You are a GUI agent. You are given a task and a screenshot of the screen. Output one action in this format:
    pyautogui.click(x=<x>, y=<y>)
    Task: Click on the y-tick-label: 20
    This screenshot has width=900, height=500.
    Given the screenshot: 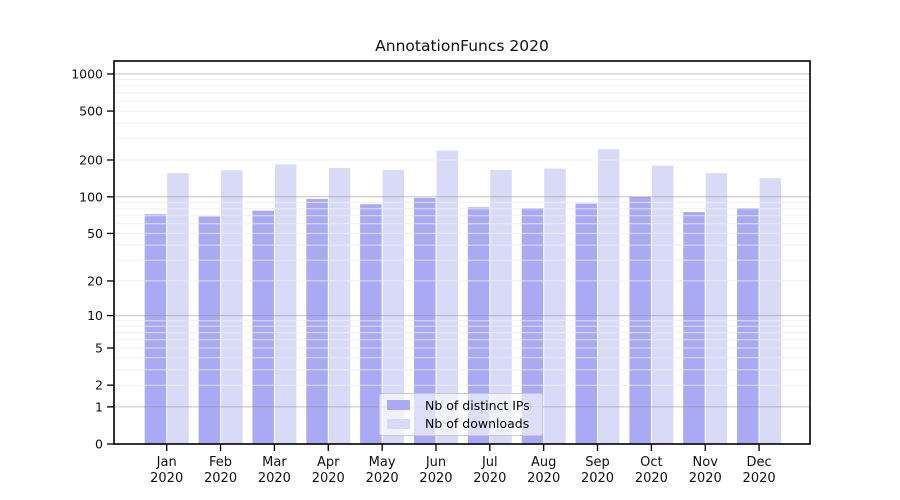 What is the action you would take?
    pyautogui.click(x=95, y=280)
    